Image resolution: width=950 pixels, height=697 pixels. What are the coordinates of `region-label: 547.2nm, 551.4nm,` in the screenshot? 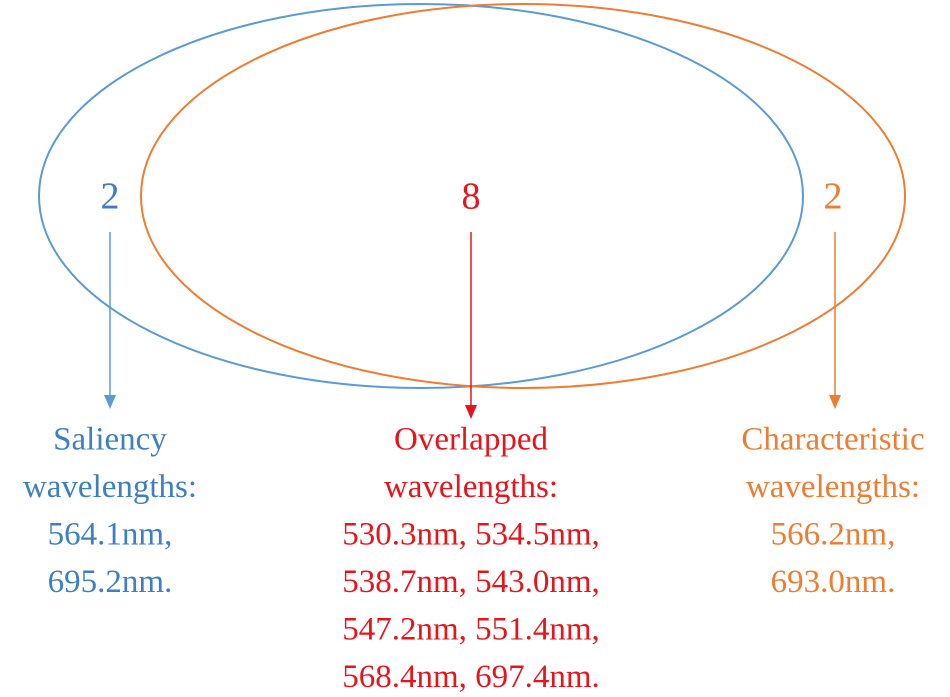 It's located at (471, 630).